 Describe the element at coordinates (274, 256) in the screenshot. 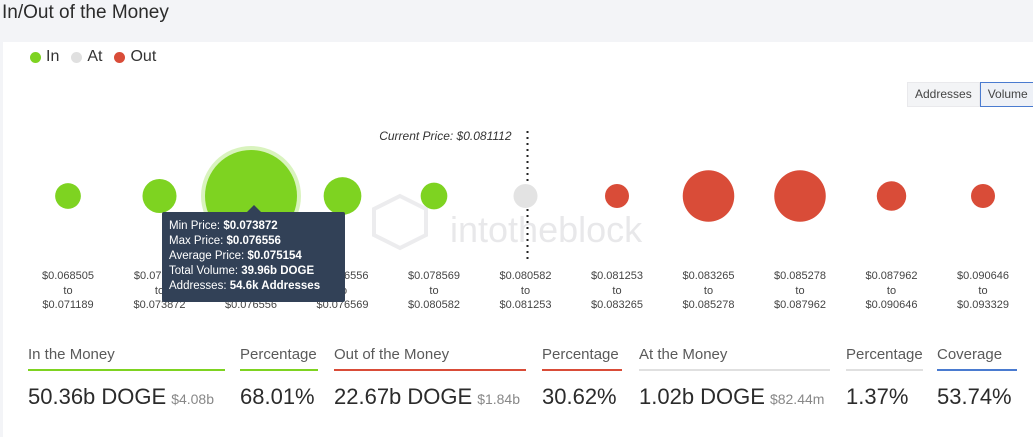

I see `tooltip-avg-value: $0.075154` at that location.